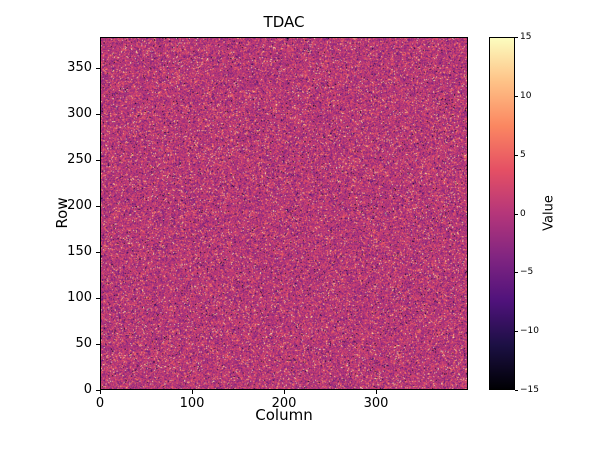 Image resolution: width=600 pixels, height=450 pixels. I want to click on colorbar, so click(502, 213).